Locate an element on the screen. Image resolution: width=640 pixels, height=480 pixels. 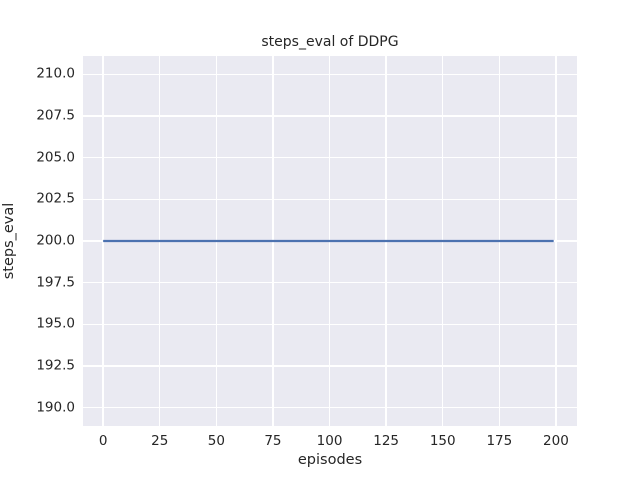
x-tick-label: 25 is located at coordinates (160, 441).